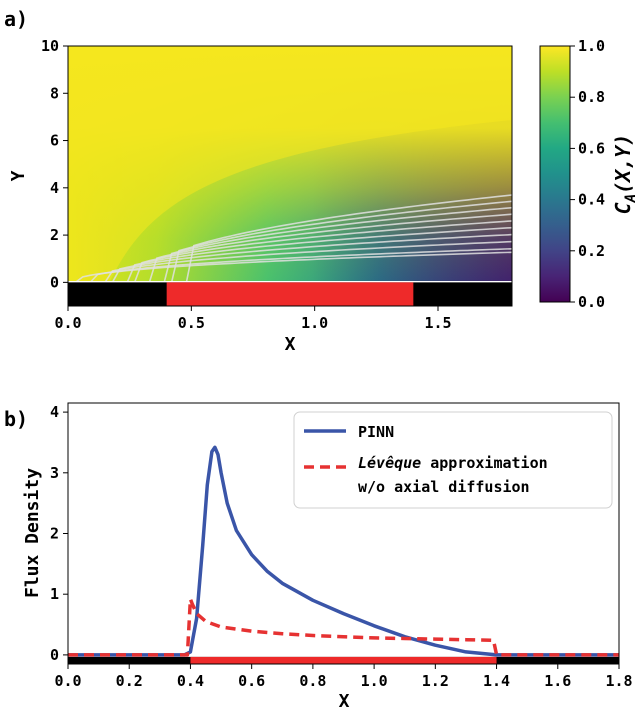 The width and height of the screenshot is (638, 709). What do you see at coordinates (54, 412) in the screenshot?
I see `y-tick-label-b: 4` at bounding box center [54, 412].